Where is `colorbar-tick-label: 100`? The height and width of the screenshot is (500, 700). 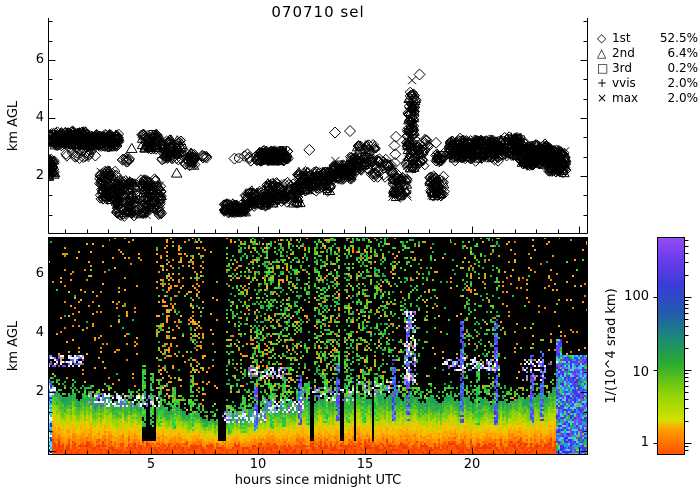
colorbar-tick-label: 100 is located at coordinates (636, 296).